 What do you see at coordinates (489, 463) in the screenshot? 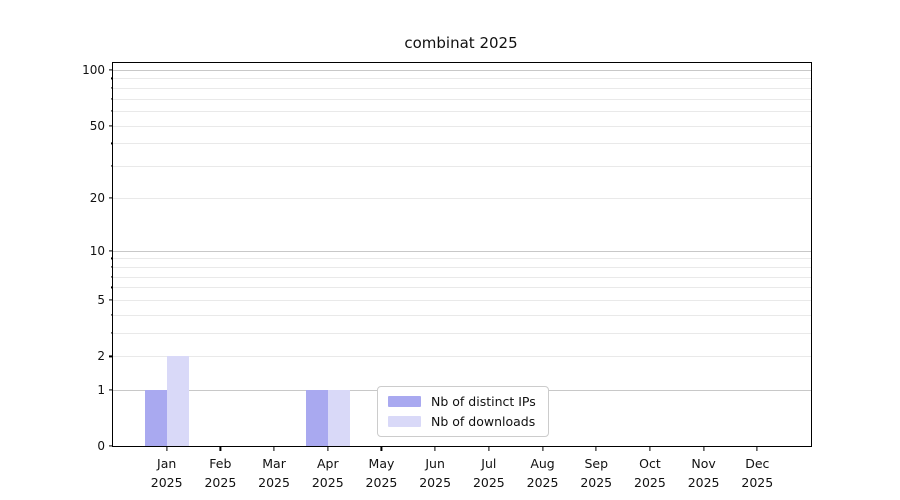
I see `x-tick-month: Jul` at bounding box center [489, 463].